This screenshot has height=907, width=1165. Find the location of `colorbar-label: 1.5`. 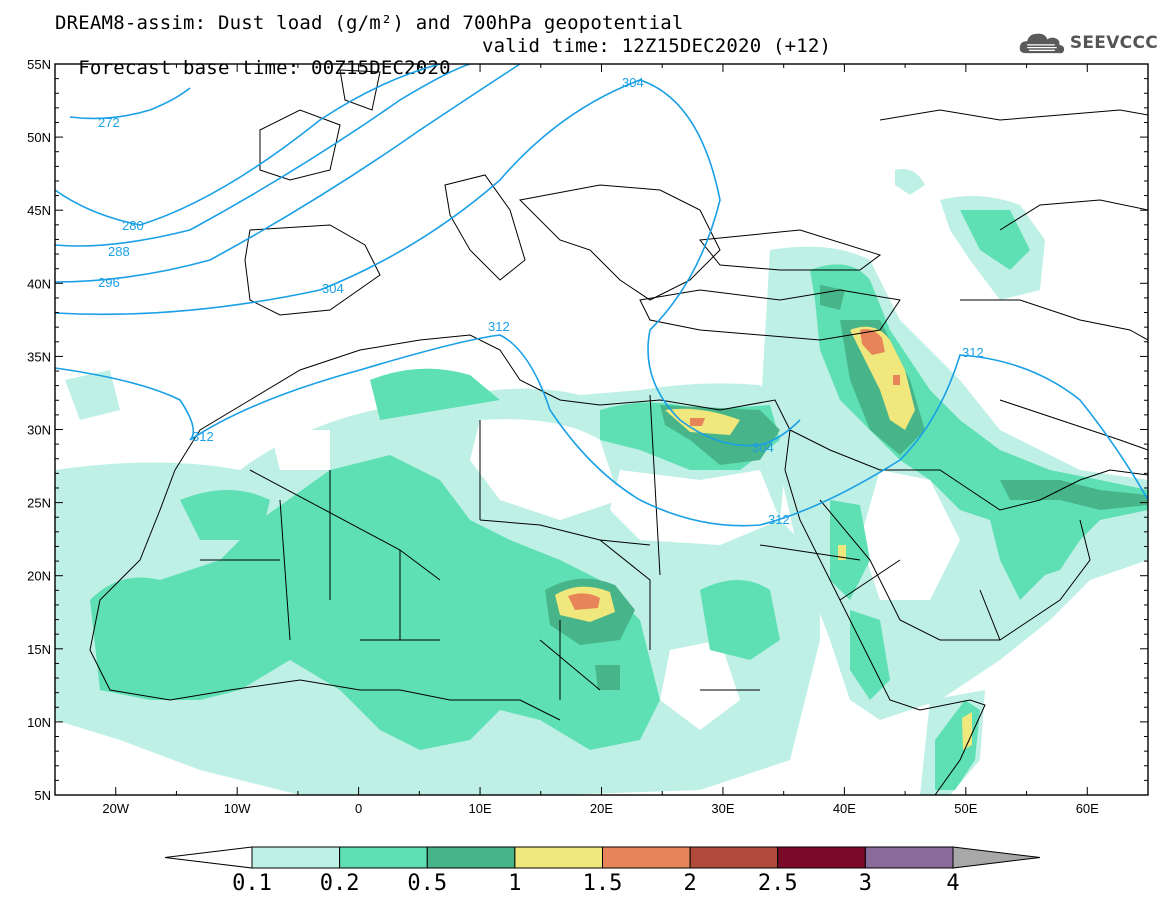

colorbar-label: 1.5 is located at coordinates (602, 883).